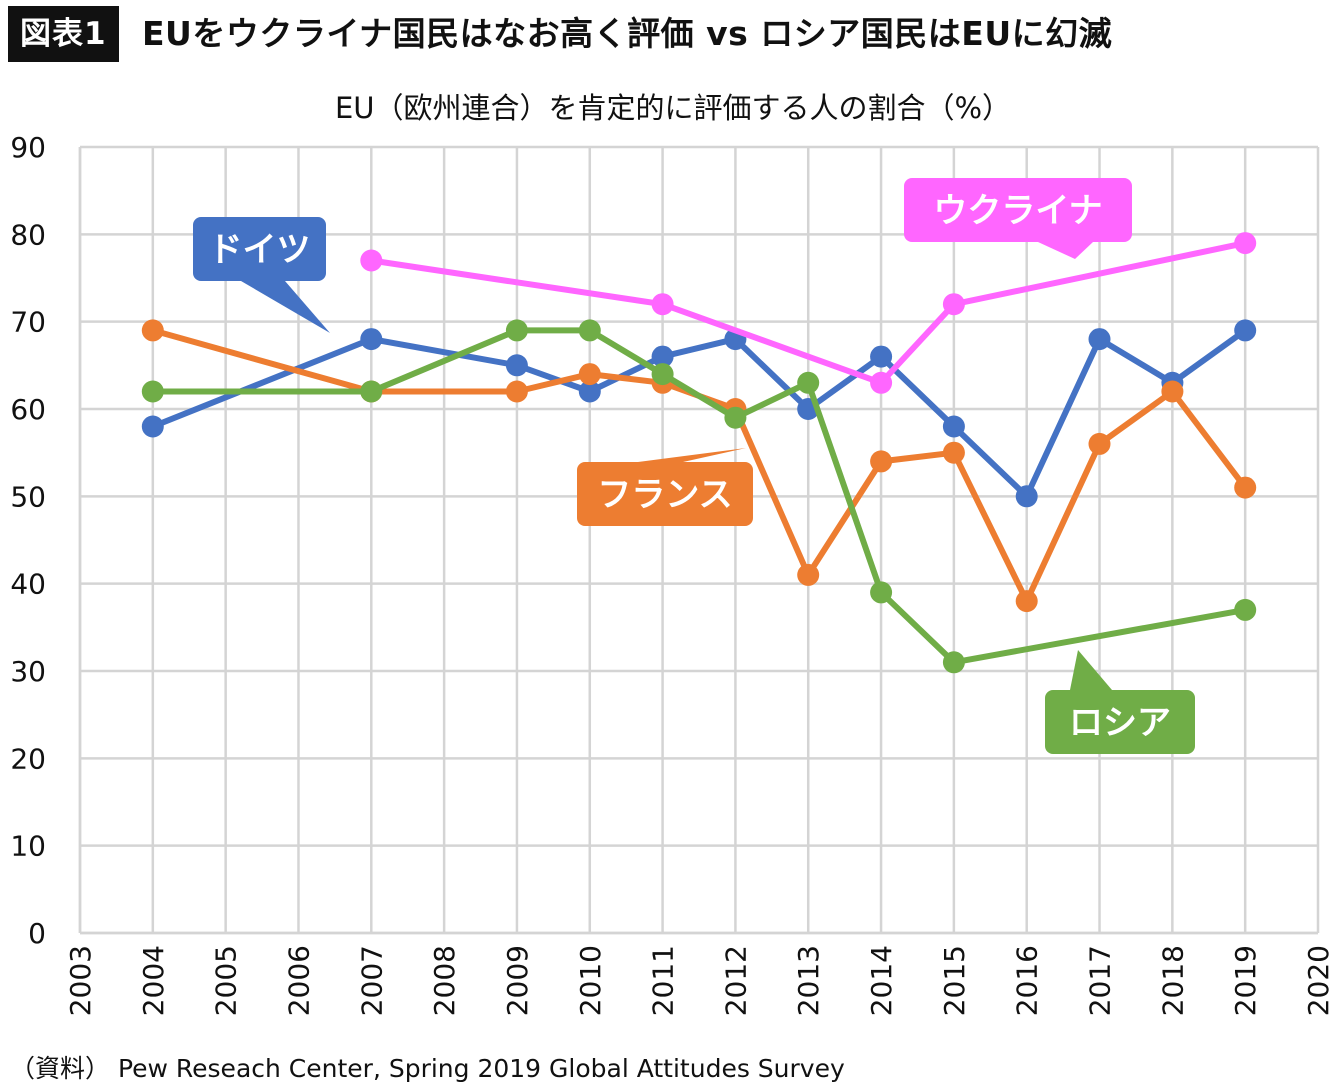 This screenshot has width=1340, height=1092. I want to click on callout-4: ウクライナ, so click(1018, 218).